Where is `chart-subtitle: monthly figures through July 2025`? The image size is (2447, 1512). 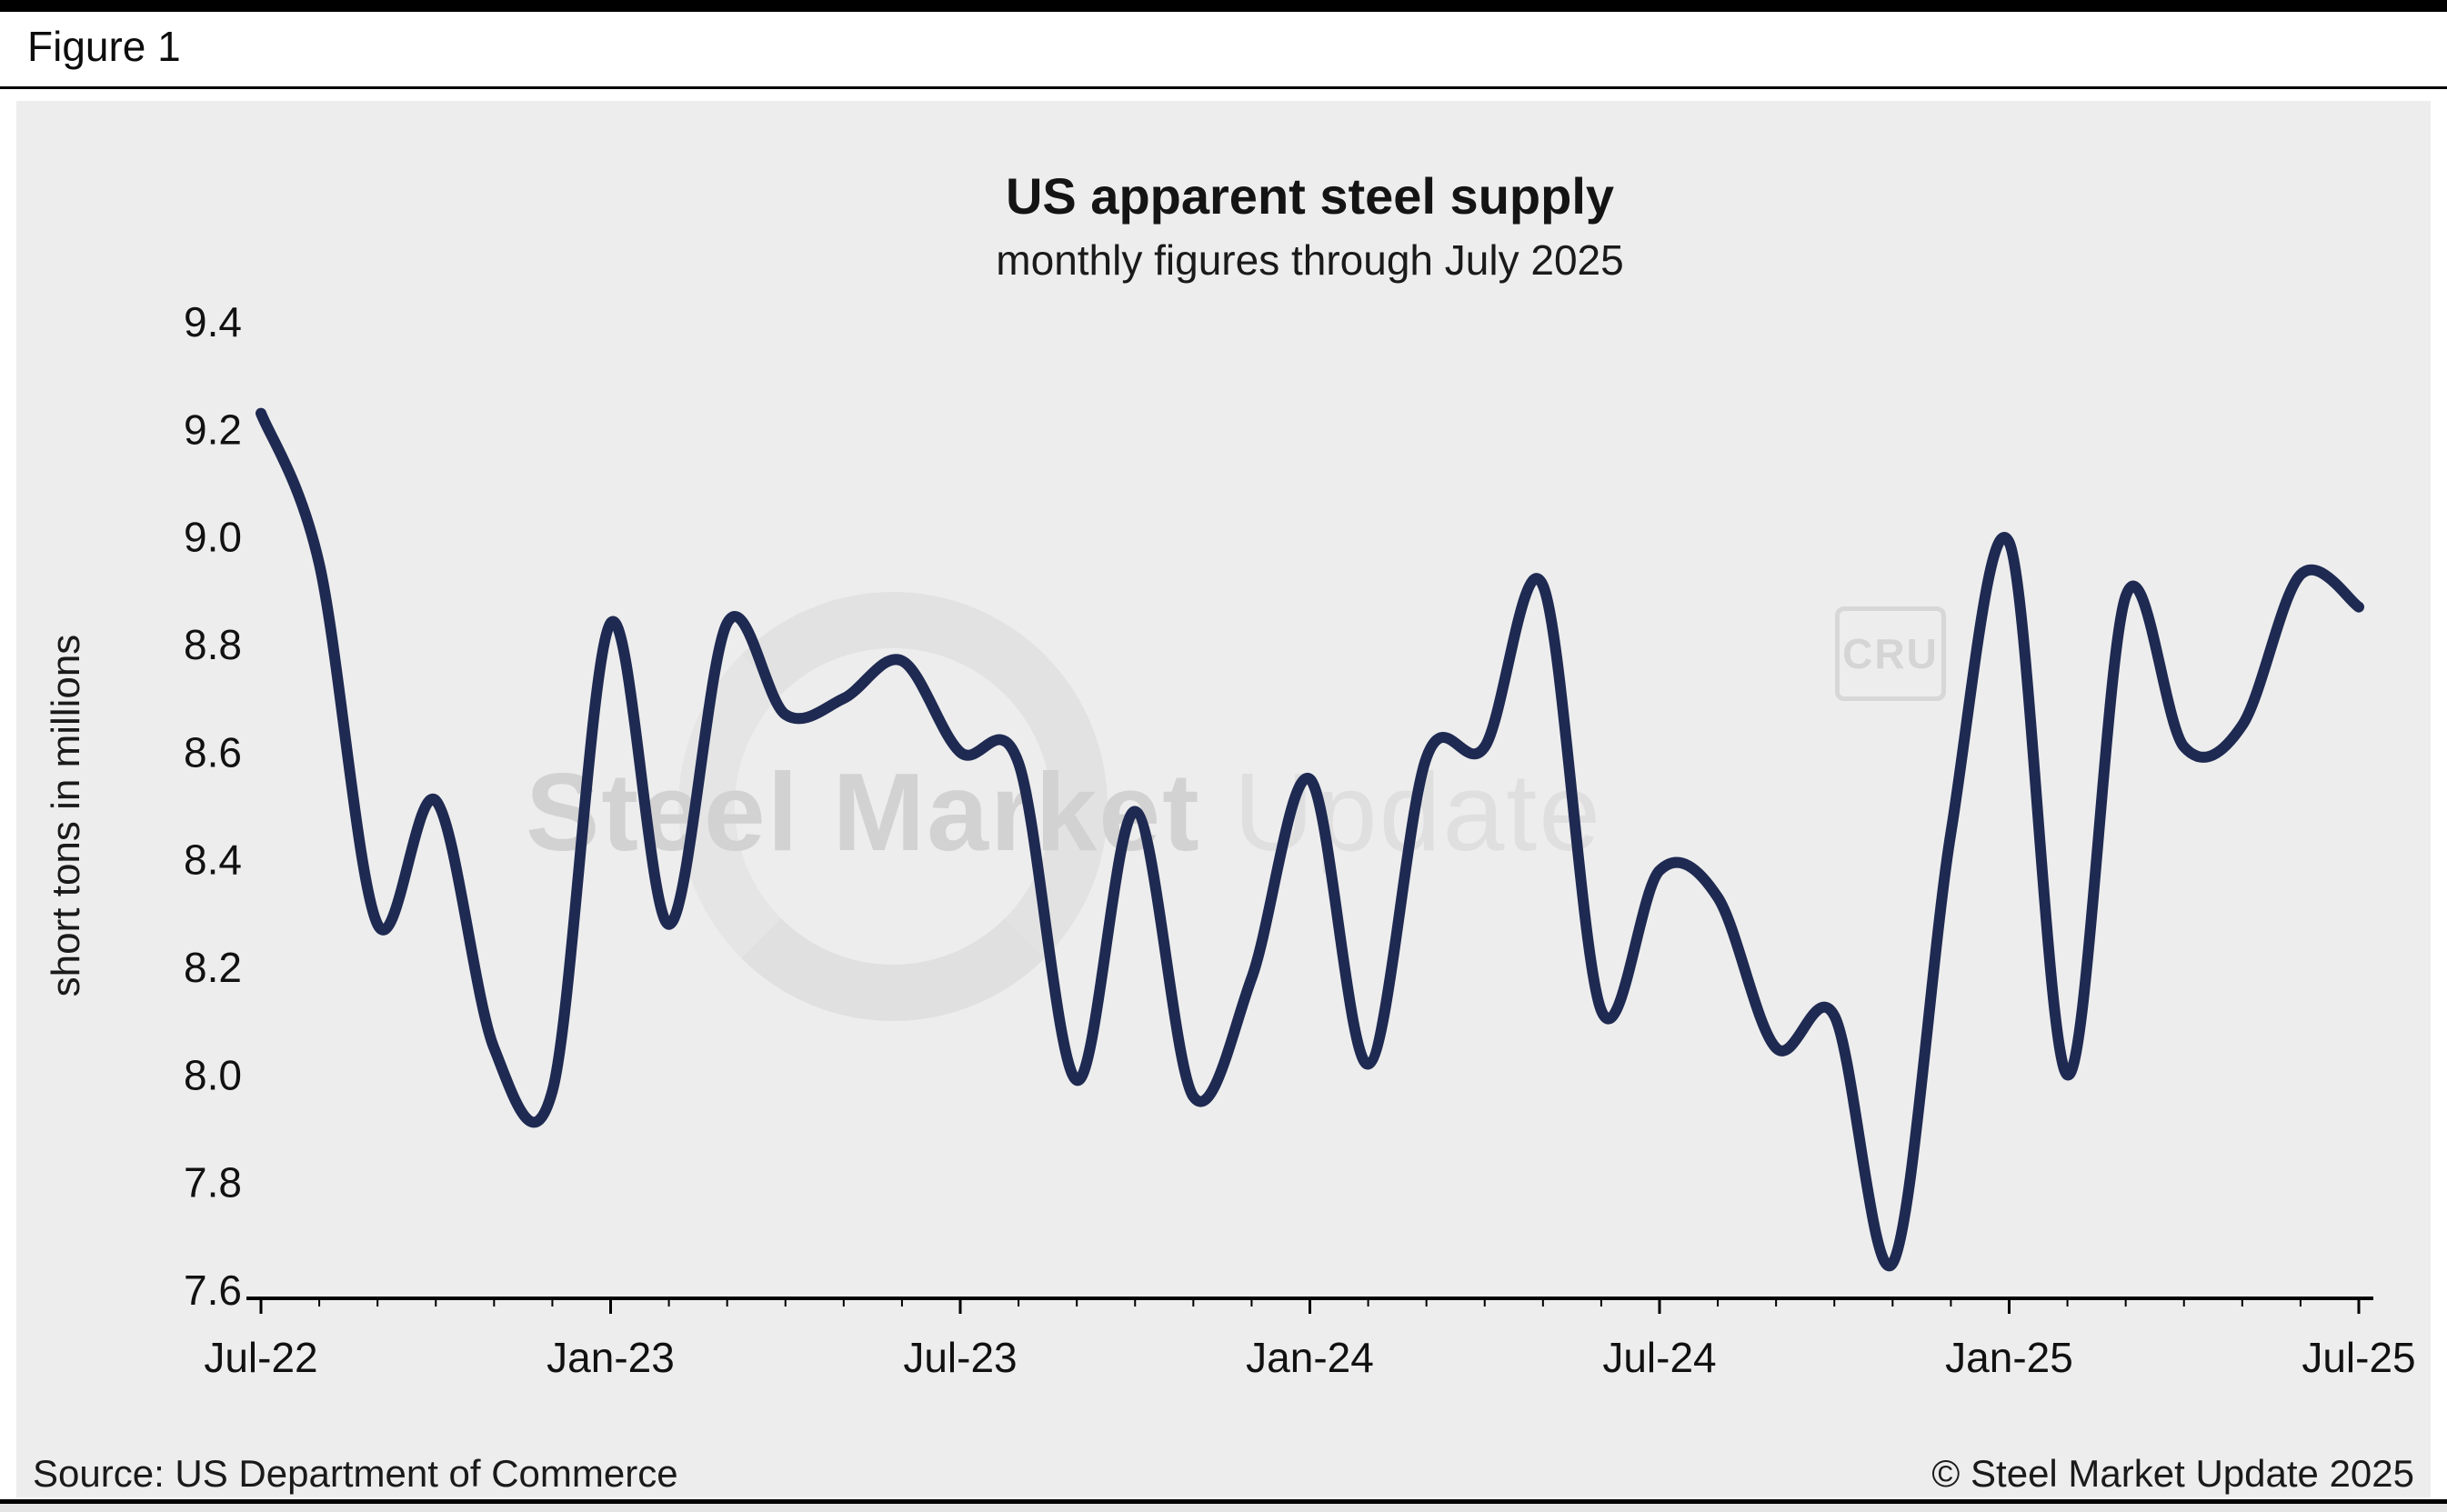
chart-subtitle: monthly figures through July 2025 is located at coordinates (1310, 260).